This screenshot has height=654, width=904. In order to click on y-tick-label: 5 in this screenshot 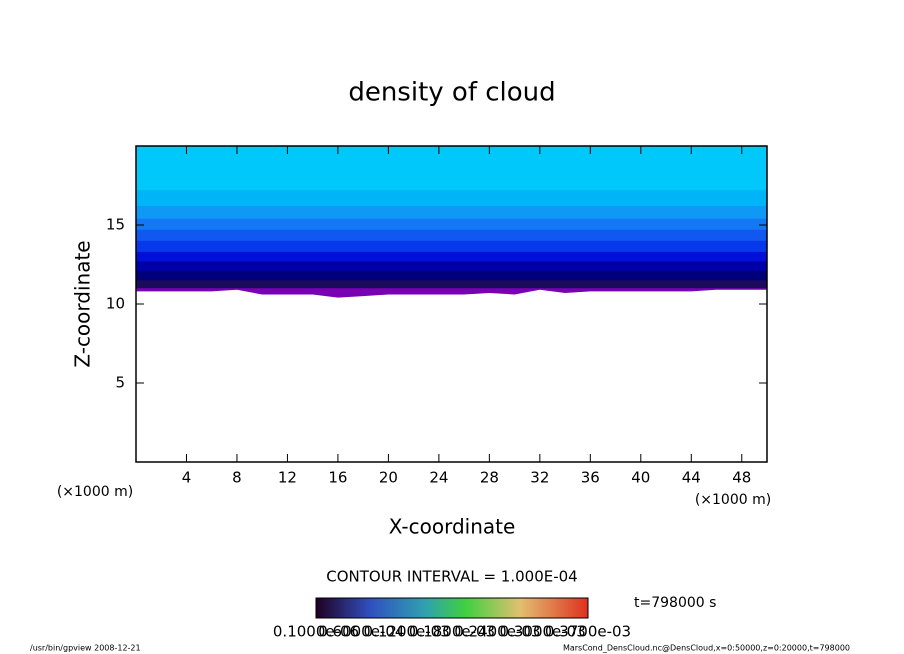, I will do `click(120, 383)`.